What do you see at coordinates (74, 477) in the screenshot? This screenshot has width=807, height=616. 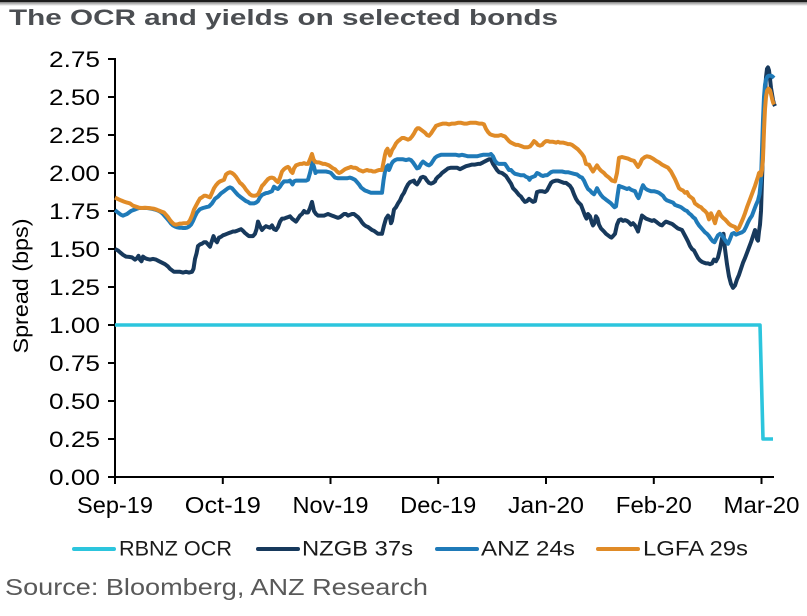 I see `svg-text: 0.00` at bounding box center [74, 477].